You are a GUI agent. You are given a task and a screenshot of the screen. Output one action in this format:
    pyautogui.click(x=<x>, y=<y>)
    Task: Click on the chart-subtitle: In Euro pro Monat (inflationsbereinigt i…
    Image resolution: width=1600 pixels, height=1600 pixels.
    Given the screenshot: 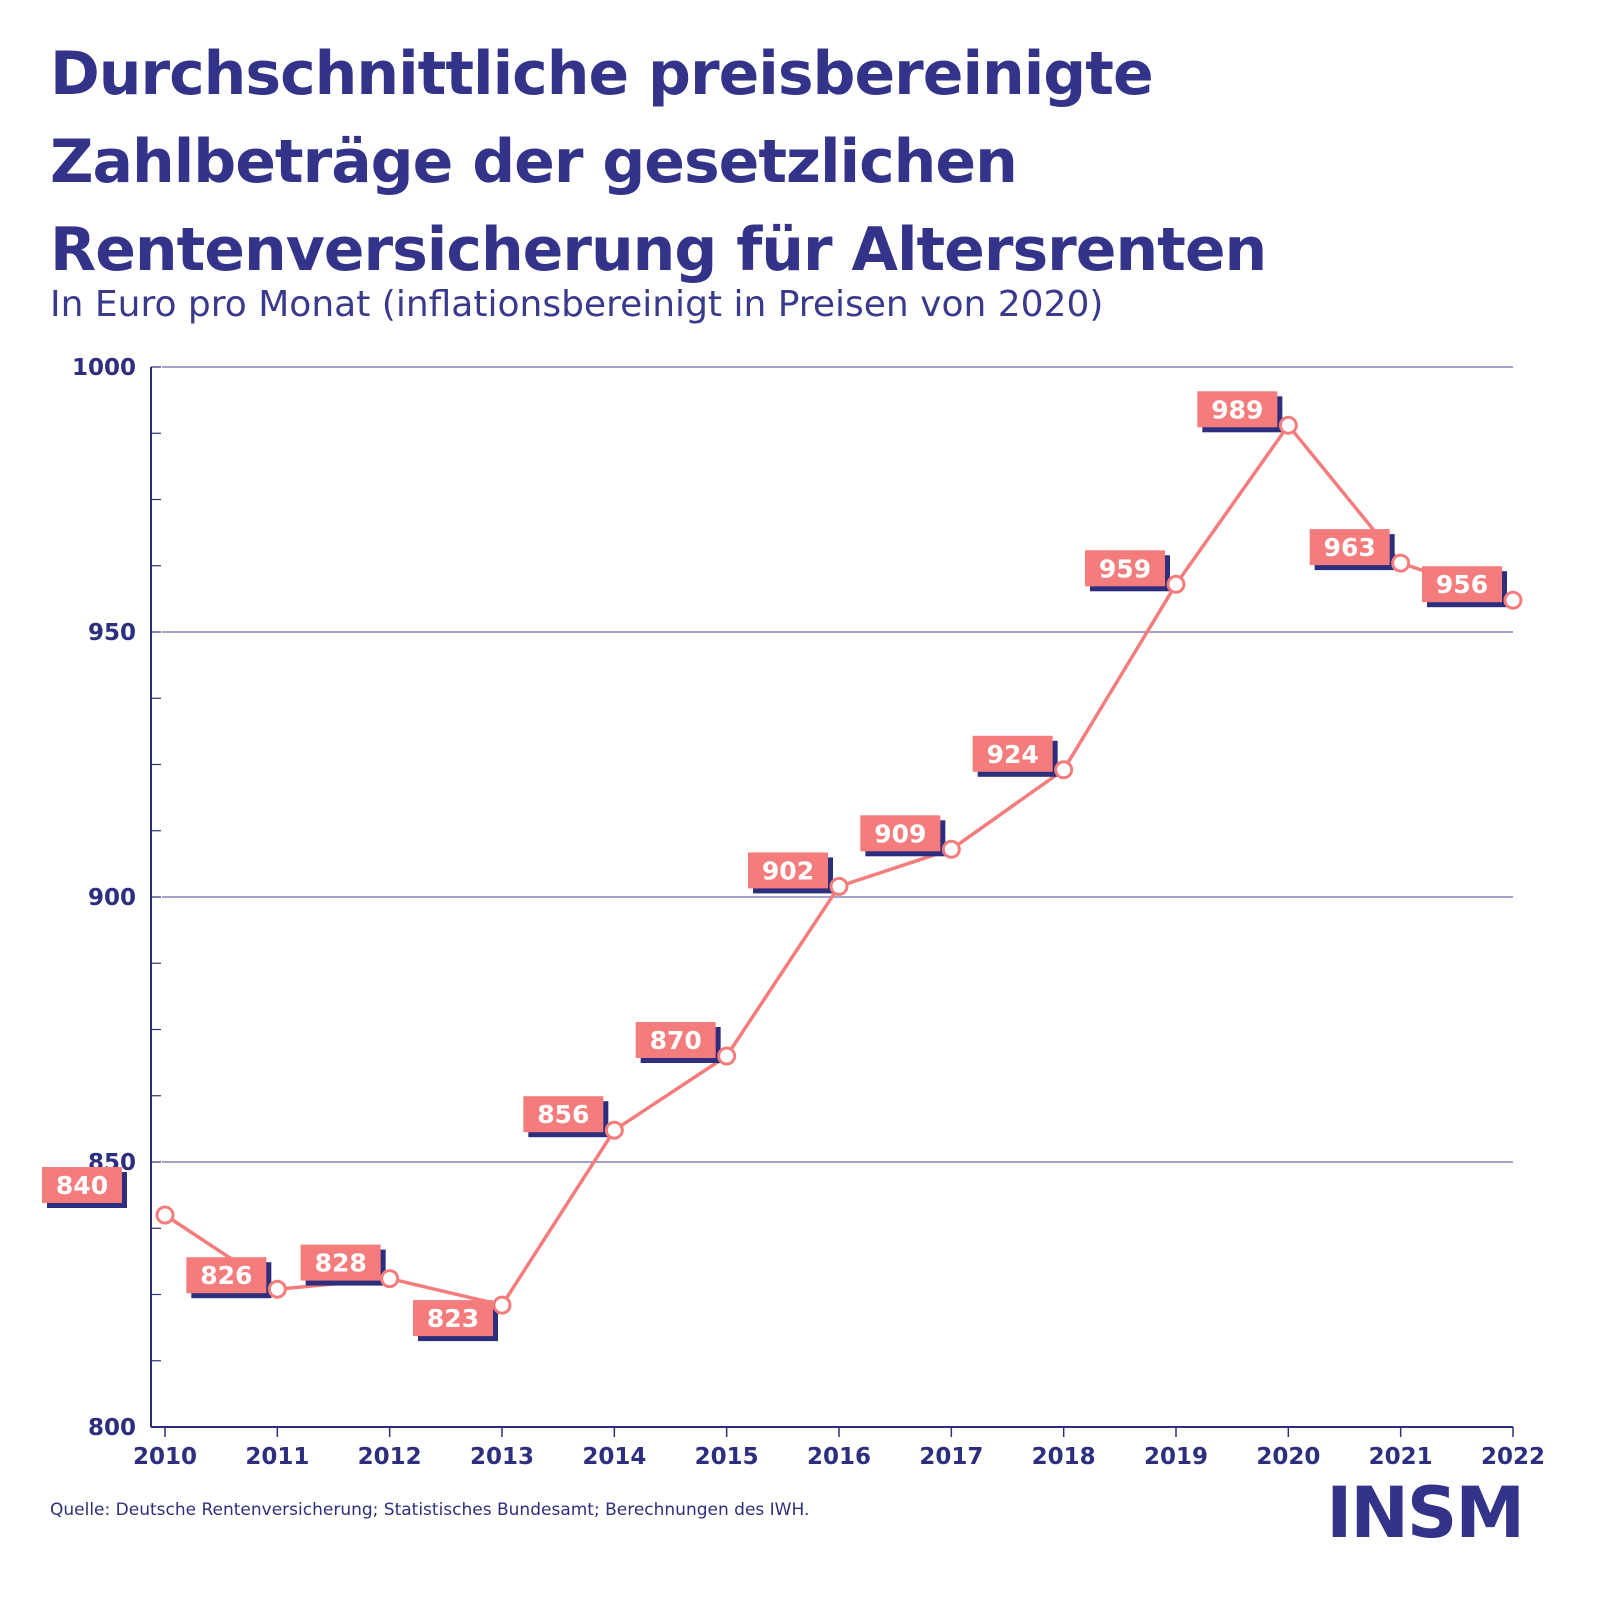 What is the action you would take?
    pyautogui.click(x=577, y=304)
    